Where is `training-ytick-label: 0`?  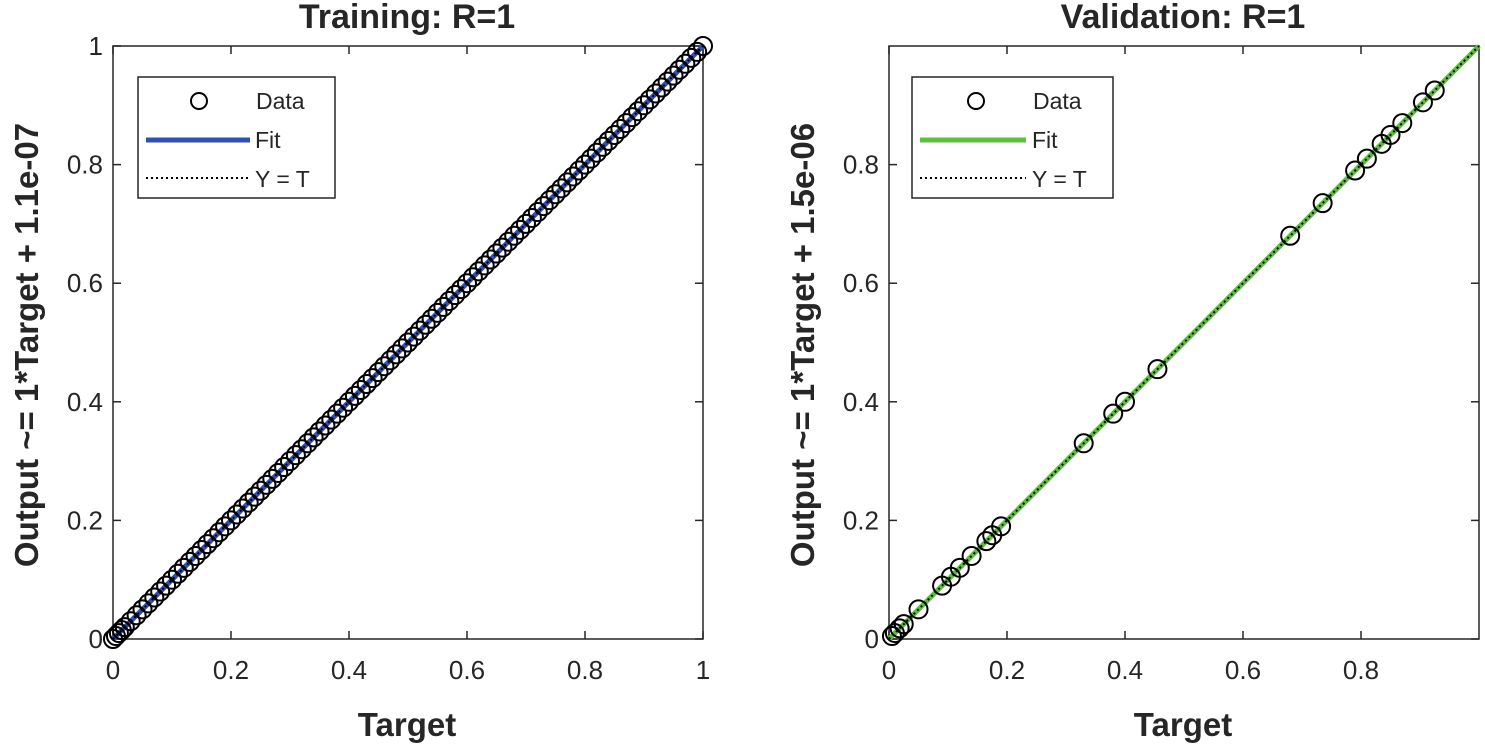
training-ytick-label: 0 is located at coordinates (96, 639).